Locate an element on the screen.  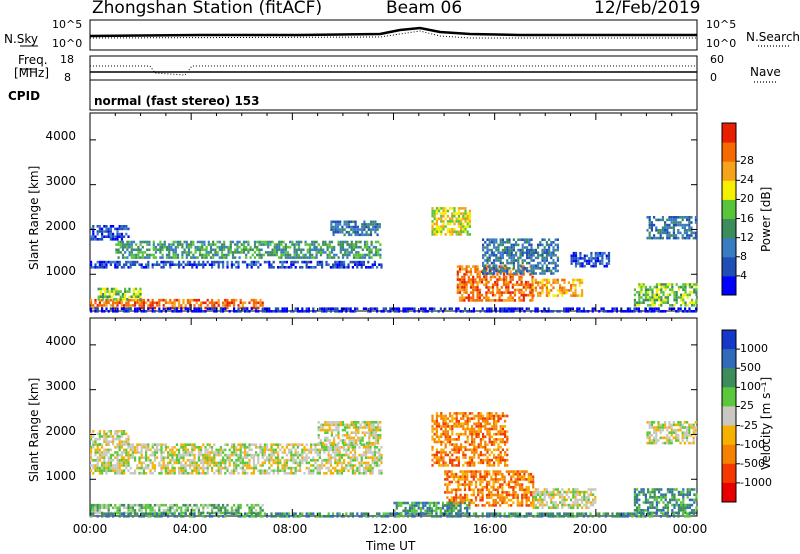
power-heatmap is located at coordinates (394, 260).